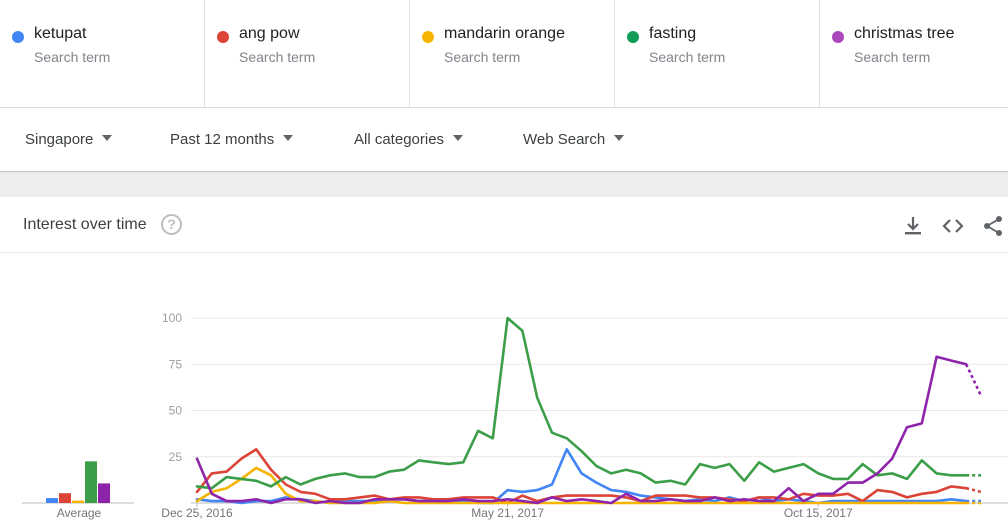 This screenshot has width=1008, height=530. I want to click on card-title: Interest over time, so click(85, 224).